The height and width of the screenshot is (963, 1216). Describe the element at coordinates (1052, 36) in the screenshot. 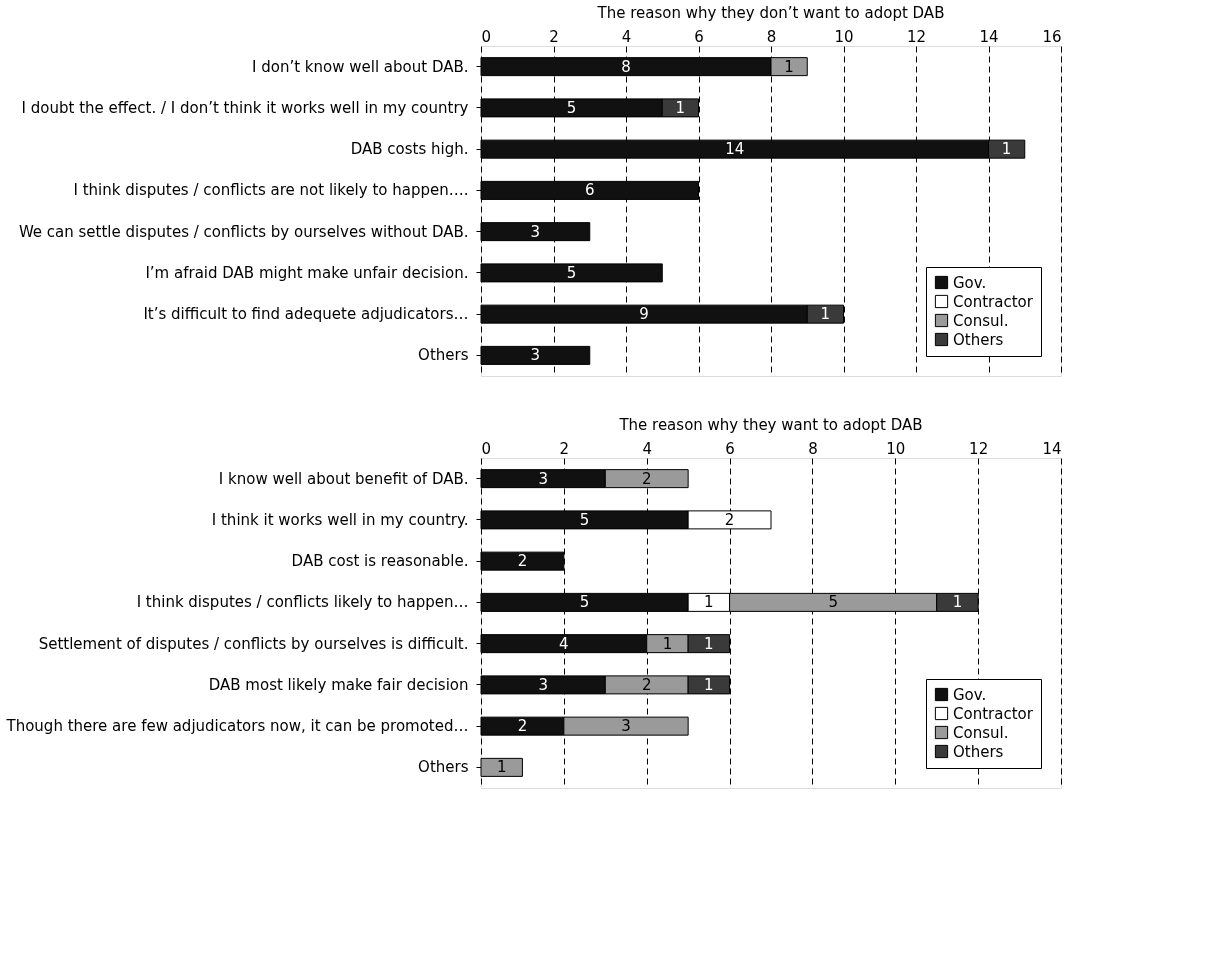

I see `x-tick-label: 16` at that location.